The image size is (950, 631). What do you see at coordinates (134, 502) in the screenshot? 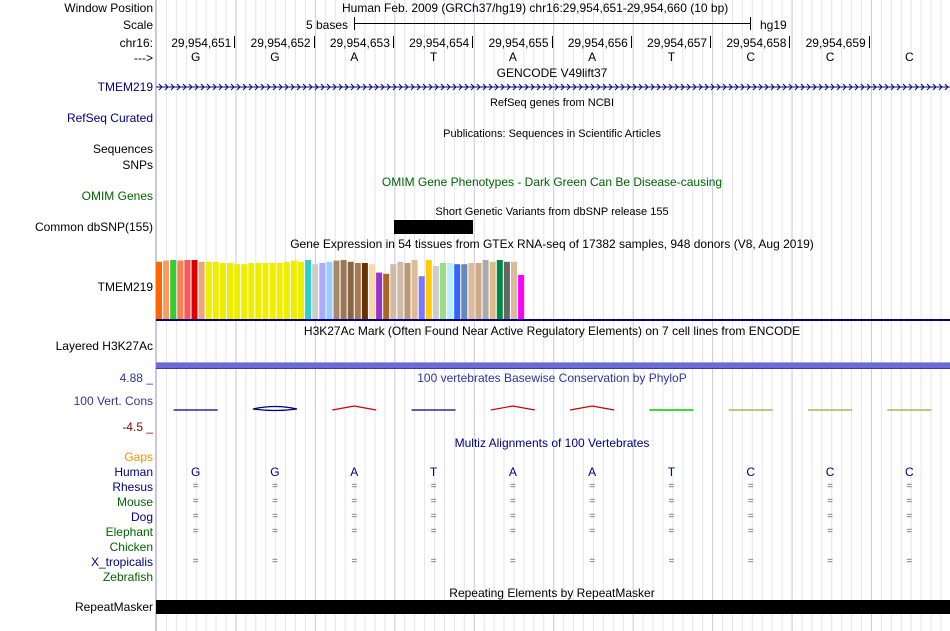
I see `multiz-species-label: Mouse` at bounding box center [134, 502].